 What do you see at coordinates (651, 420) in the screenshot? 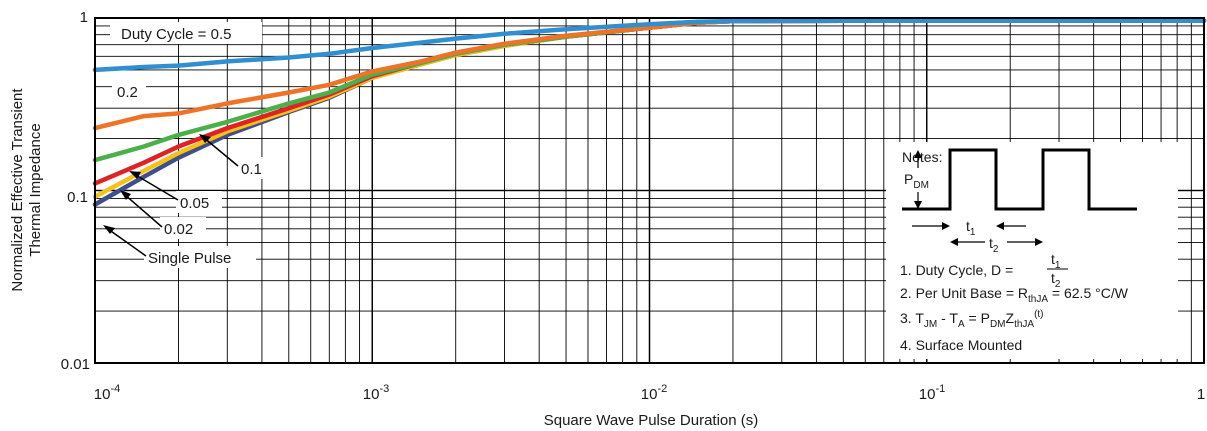
I see `x-axis-label: Square Wave Pulse Duration (s)` at bounding box center [651, 420].